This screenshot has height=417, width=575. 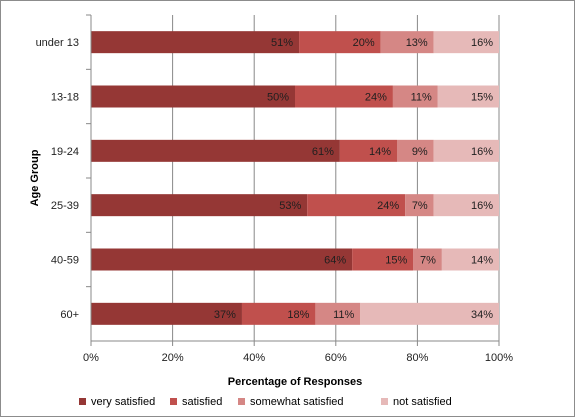 What do you see at coordinates (282, 43) in the screenshot?
I see `data-label: 51%` at bounding box center [282, 43].